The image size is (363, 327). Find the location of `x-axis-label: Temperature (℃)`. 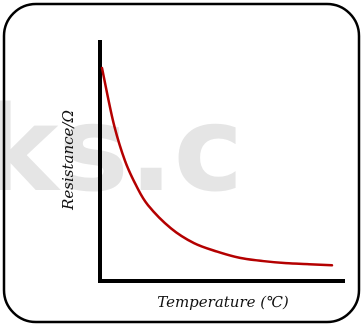

x-axis-label: Temperature (℃) is located at coordinates (223, 302).